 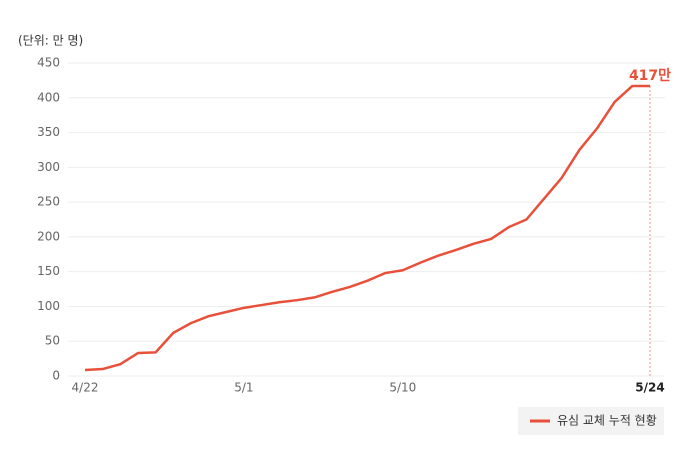 What do you see at coordinates (649, 388) in the screenshot?
I see `x-tick-label: 5/24` at bounding box center [649, 388].